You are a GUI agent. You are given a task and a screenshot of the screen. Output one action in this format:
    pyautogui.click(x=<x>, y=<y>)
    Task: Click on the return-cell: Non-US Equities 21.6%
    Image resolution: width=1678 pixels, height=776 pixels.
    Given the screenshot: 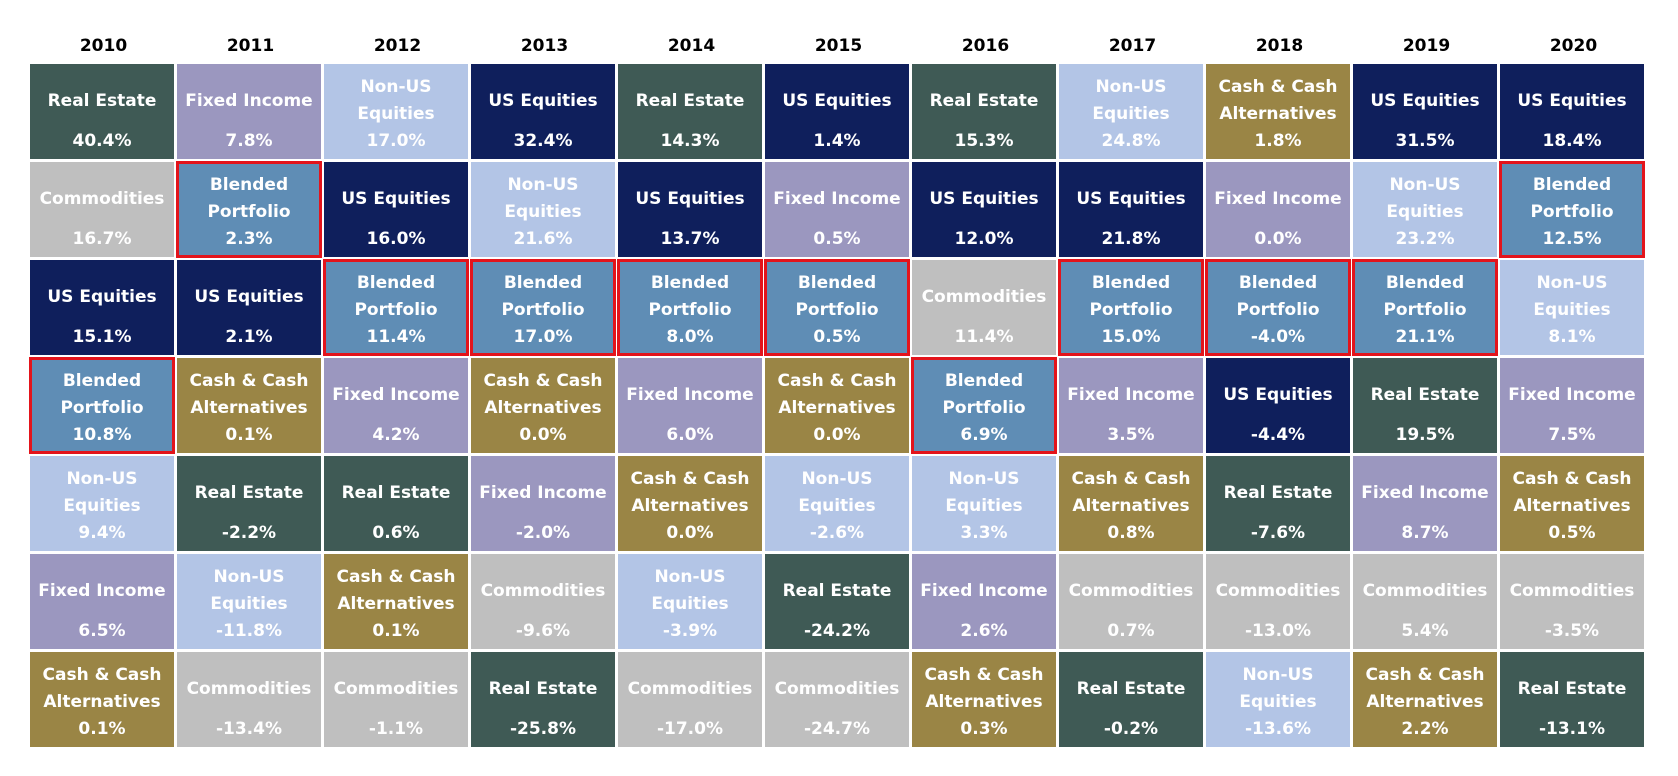 What is the action you would take?
    pyautogui.click(x=543, y=209)
    